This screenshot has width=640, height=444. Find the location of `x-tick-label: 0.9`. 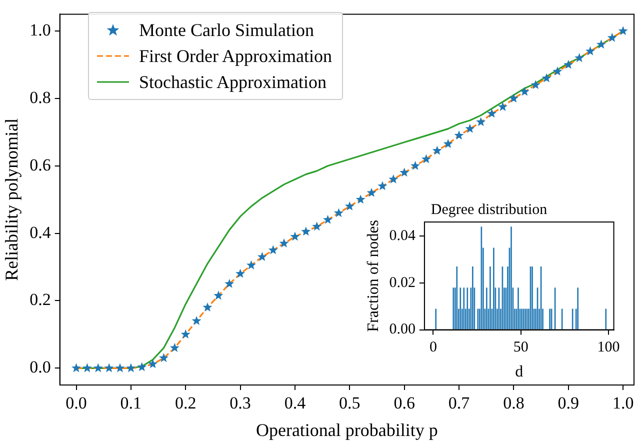

x-tick-label: 0.9 is located at coordinates (569, 403).